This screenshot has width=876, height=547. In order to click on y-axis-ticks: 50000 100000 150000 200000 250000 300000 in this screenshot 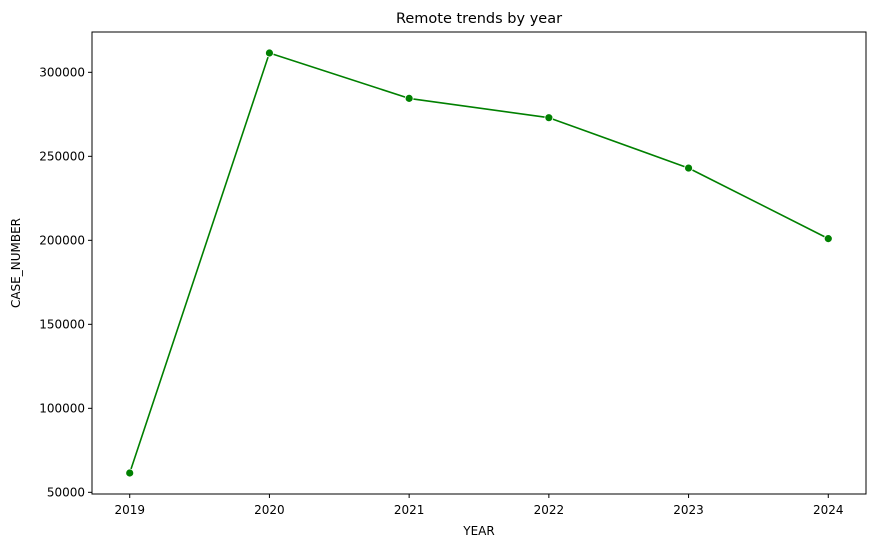, I will do `click(65, 282)`.